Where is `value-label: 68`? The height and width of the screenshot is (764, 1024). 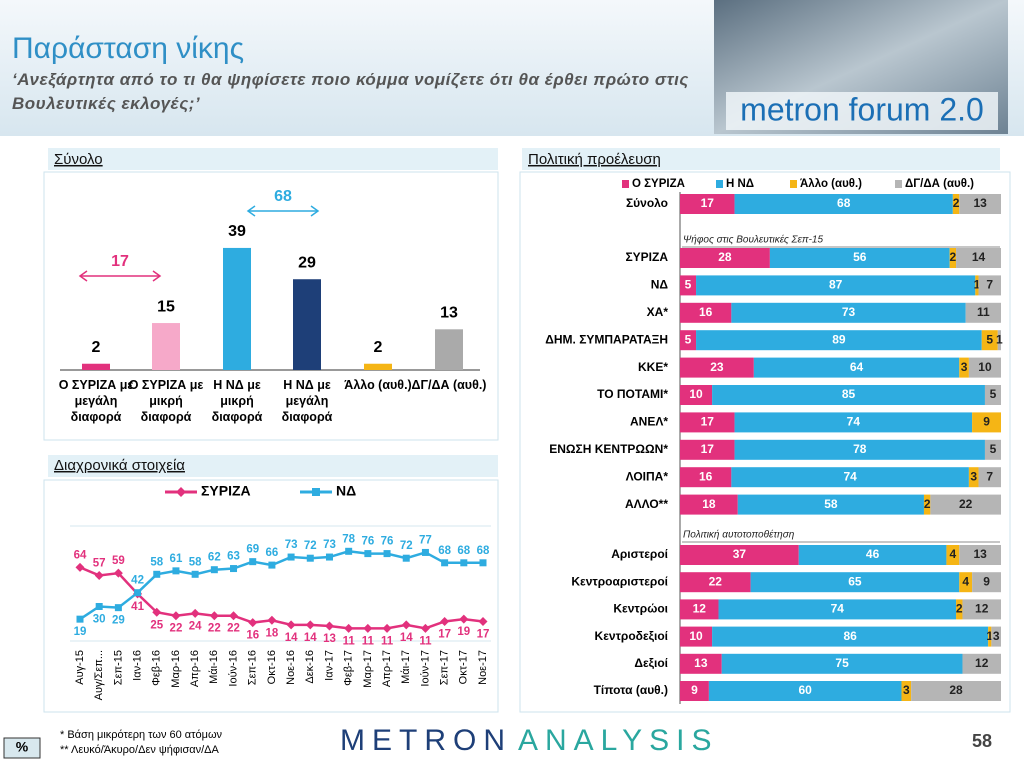
value-label: 68 is located at coordinates (463, 551).